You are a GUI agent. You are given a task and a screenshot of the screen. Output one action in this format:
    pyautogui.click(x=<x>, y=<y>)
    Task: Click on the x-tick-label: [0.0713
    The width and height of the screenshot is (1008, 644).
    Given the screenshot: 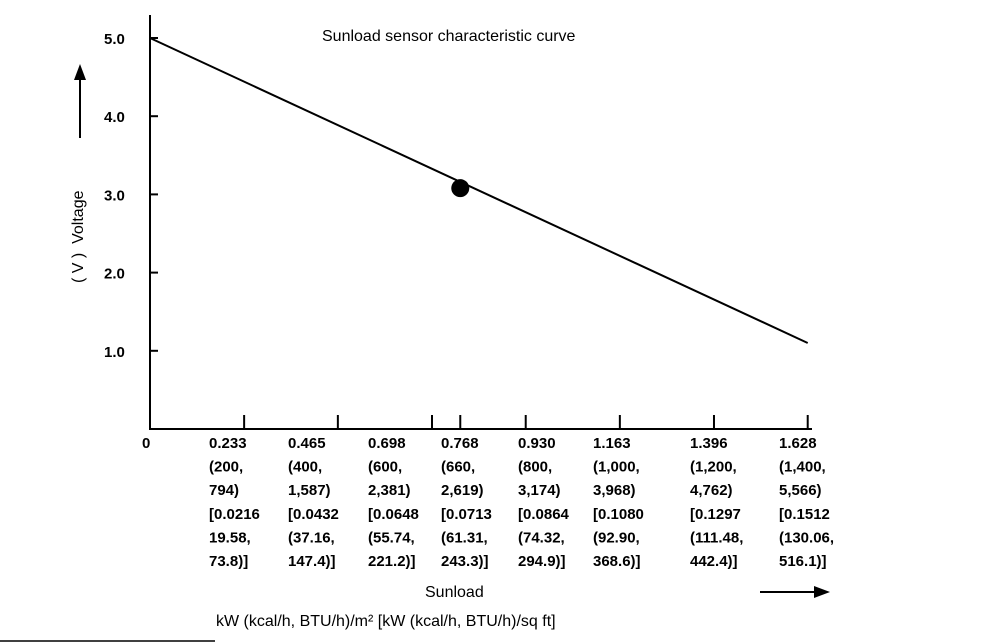 What is the action you would take?
    pyautogui.click(x=466, y=514)
    